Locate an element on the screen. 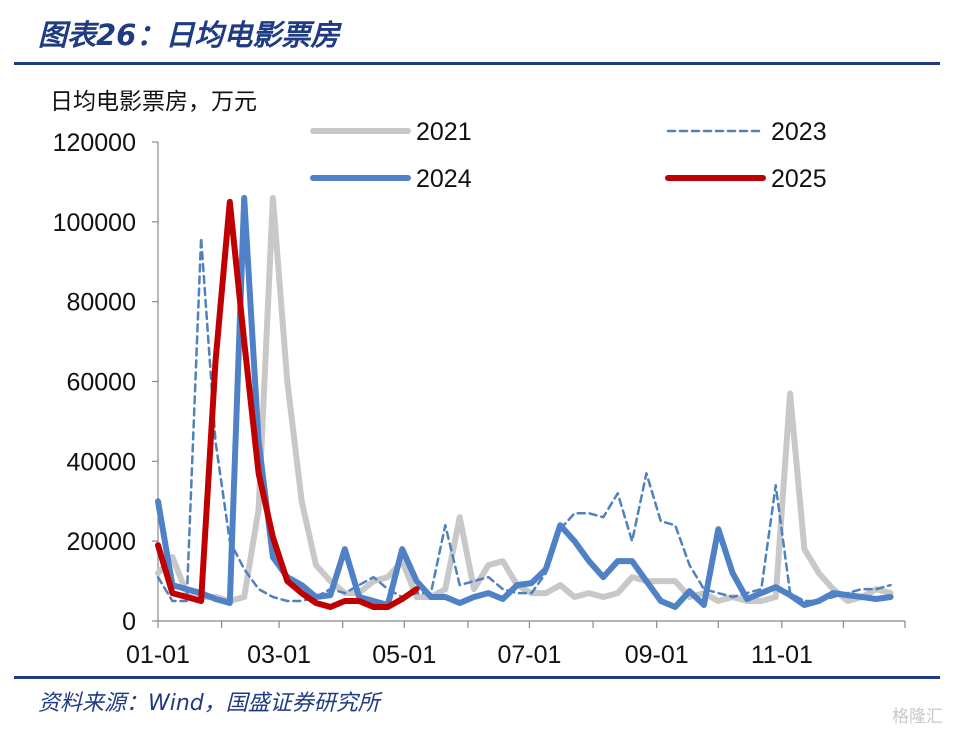 The width and height of the screenshot is (953, 735). legend-label-2025: 2025 is located at coordinates (799, 179).